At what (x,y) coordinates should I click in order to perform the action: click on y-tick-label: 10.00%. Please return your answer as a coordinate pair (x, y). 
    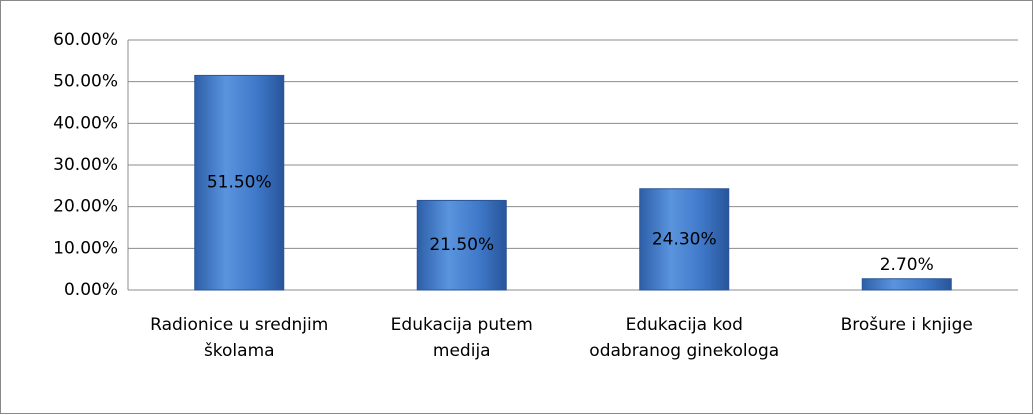
    Looking at the image, I should click on (85, 248).